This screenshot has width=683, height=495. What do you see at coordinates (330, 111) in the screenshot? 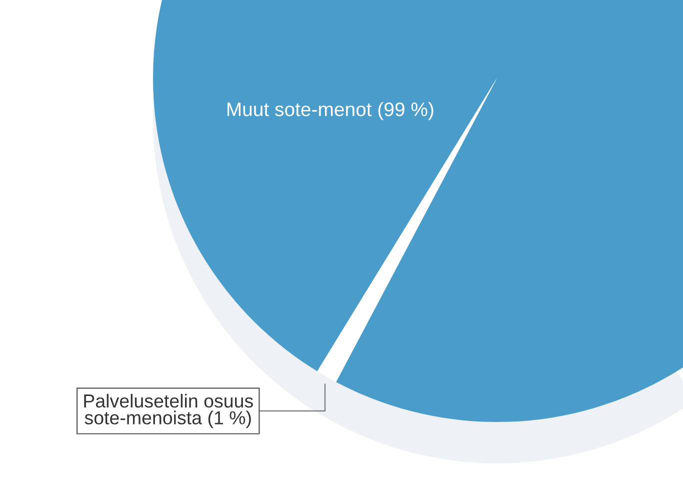
I see `slice-label: Muut sote-menot (99 %)` at bounding box center [330, 111].